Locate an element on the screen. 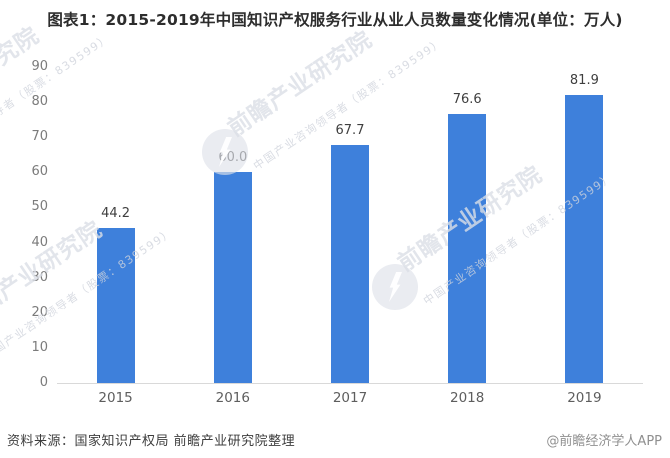  x-axis-line is located at coordinates (350, 383).